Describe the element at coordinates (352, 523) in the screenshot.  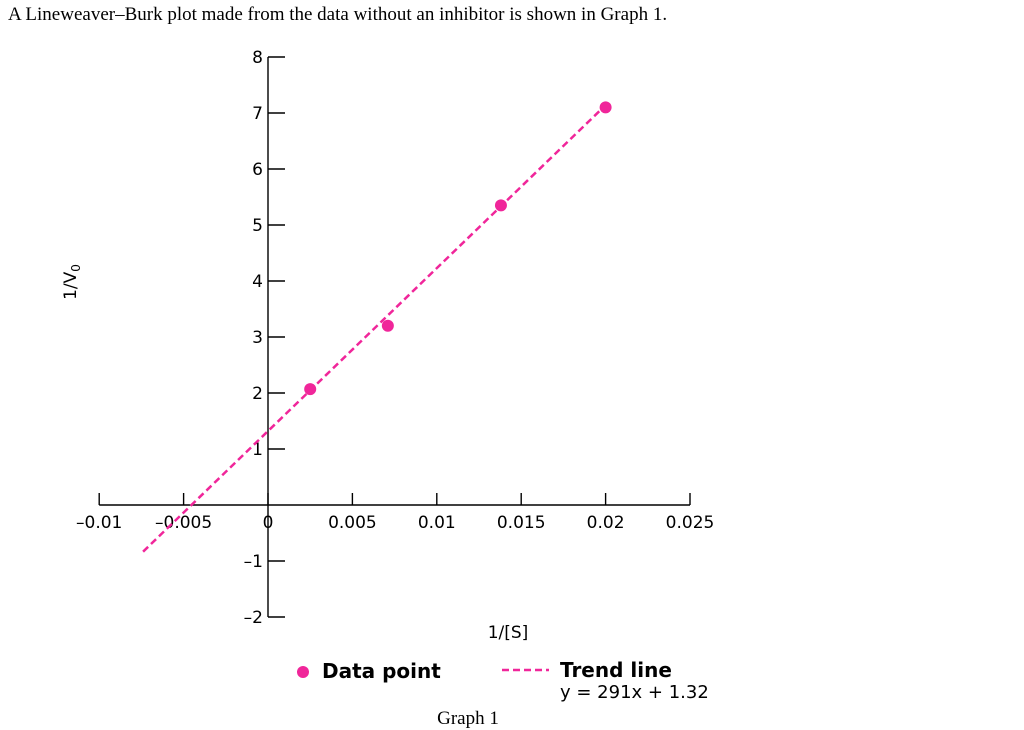
I see `x-tick-label: 0.005` at that location.